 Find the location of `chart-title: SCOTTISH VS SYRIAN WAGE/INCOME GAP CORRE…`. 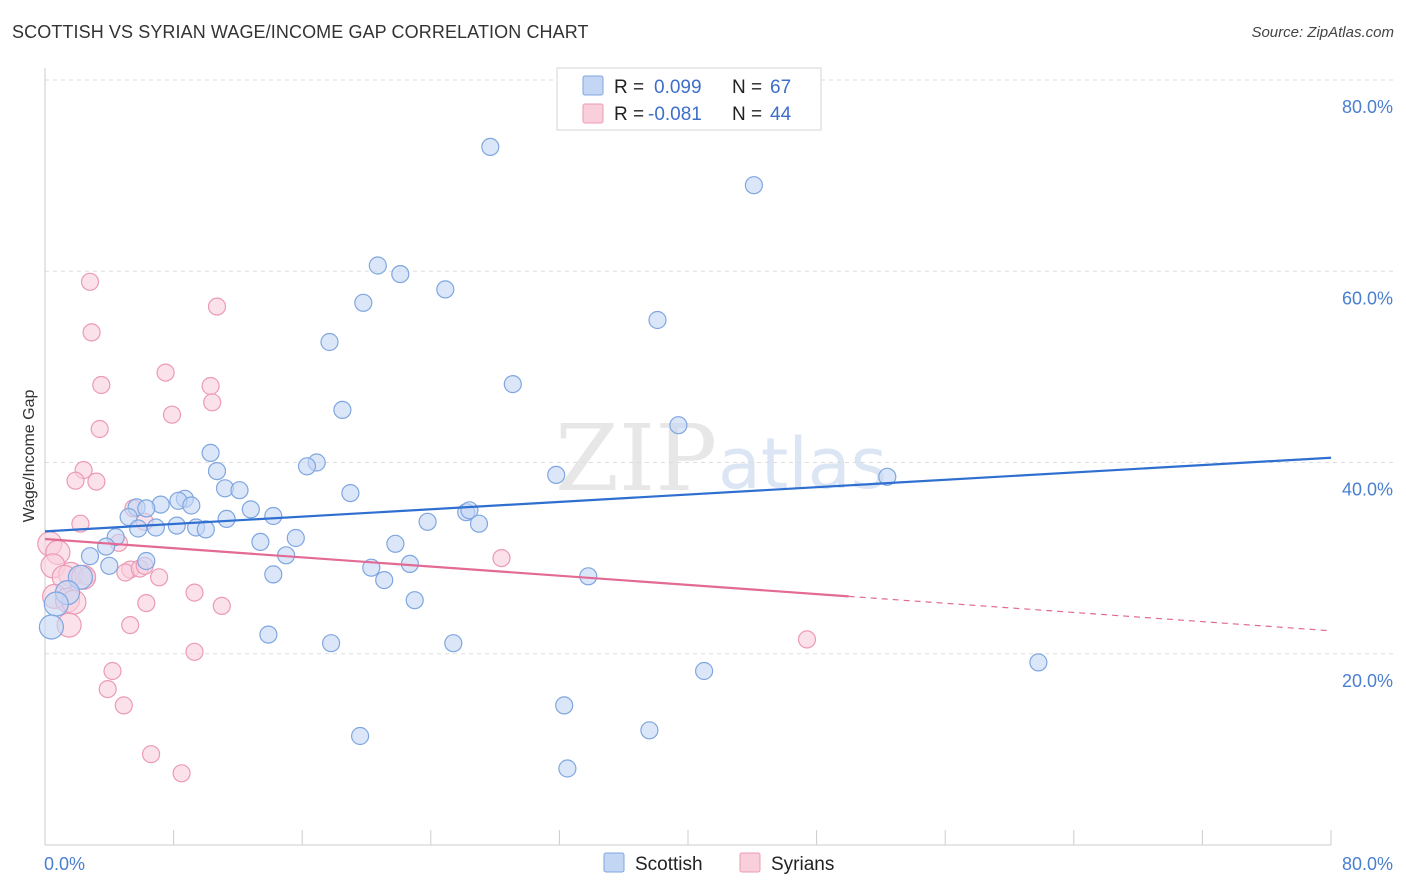

chart-title: SCOTTISH VS SYRIAN WAGE/INCOME GAP CORRE… is located at coordinates (300, 32).